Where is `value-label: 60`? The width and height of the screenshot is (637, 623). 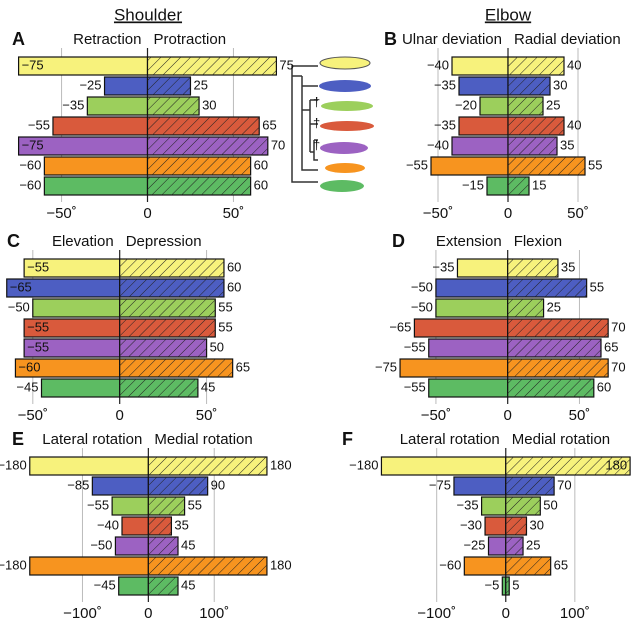 value-label: 60 is located at coordinates (261, 184).